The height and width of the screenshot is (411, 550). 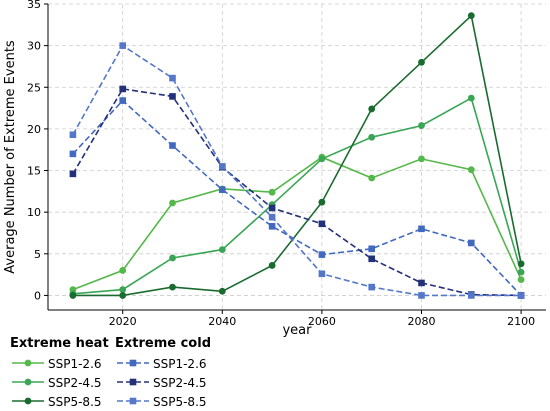 I want to click on y-axis-label: Average Number of Extreme Events, so click(x=10, y=157).